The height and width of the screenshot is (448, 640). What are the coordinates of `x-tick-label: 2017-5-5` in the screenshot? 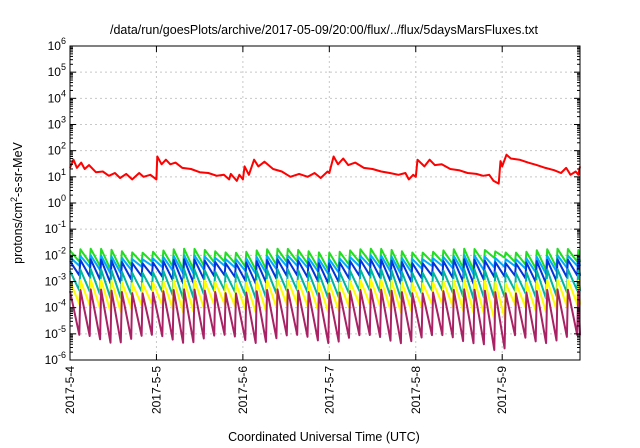 It's located at (156, 390).